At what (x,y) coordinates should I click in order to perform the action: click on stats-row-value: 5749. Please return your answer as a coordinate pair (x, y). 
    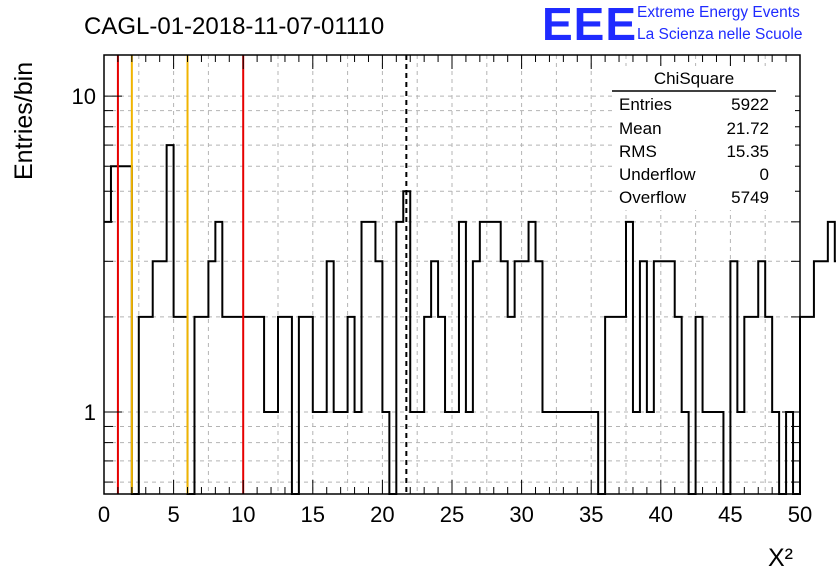
    Looking at the image, I should click on (750, 197).